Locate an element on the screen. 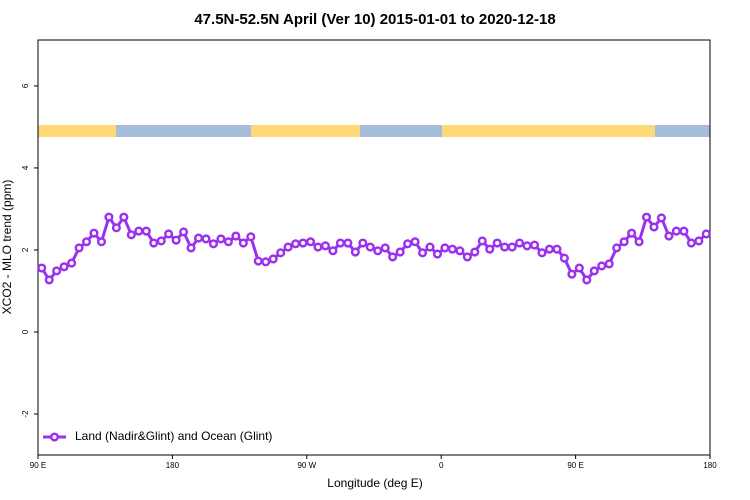 This screenshot has width=750, height=500. land-ocean-strip is located at coordinates (374, 131).